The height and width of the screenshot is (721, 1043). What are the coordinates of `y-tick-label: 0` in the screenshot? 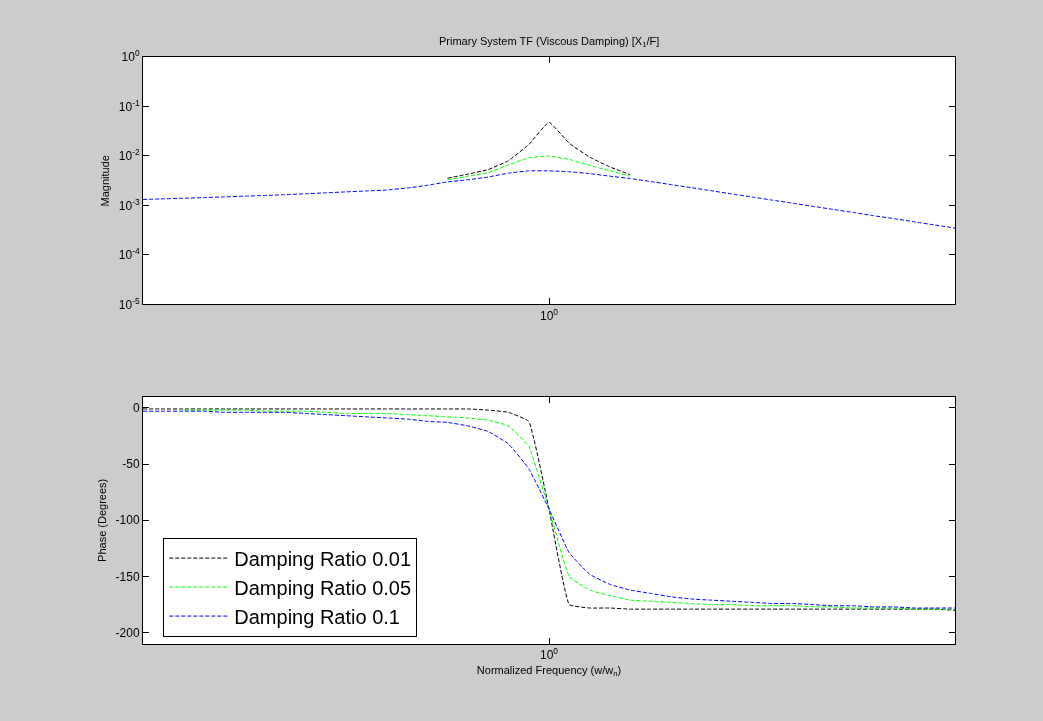 It's located at (136, 408).